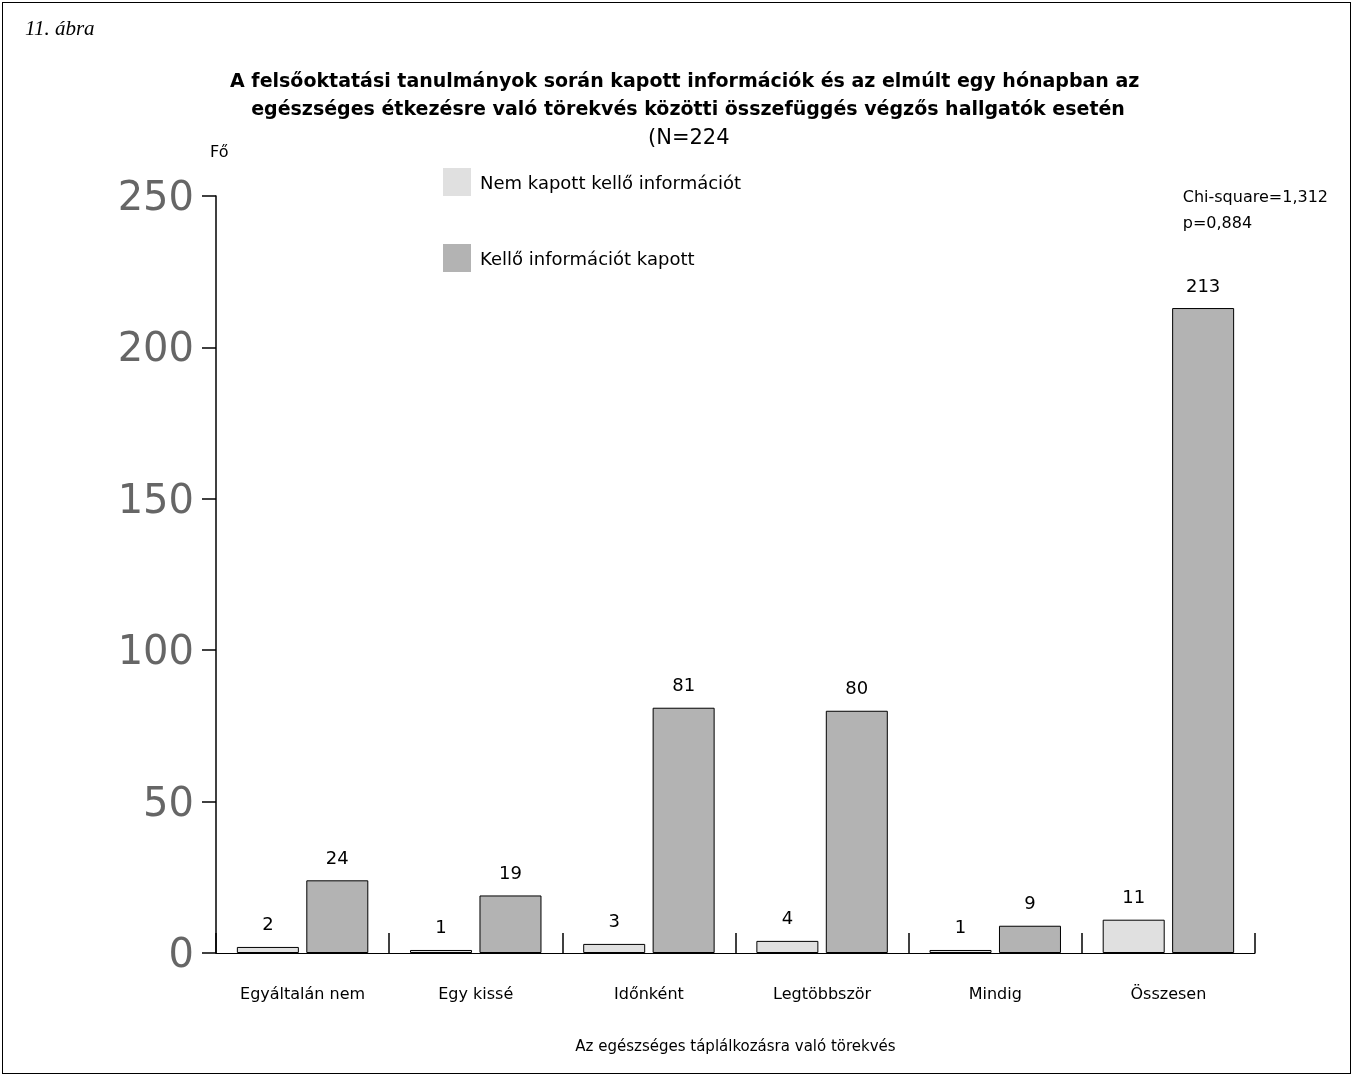 This screenshot has width=1355, height=1076. Describe the element at coordinates (510, 872) in the screenshot. I see `data-label: 19` at that location.